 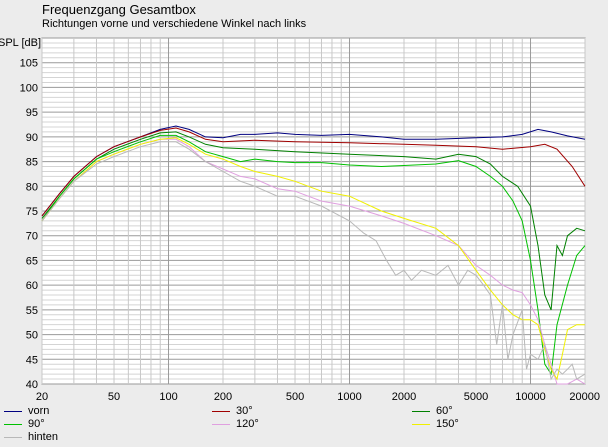 What do you see at coordinates (32, 212) in the screenshot?
I see `y-tick-label: 75` at bounding box center [32, 212].